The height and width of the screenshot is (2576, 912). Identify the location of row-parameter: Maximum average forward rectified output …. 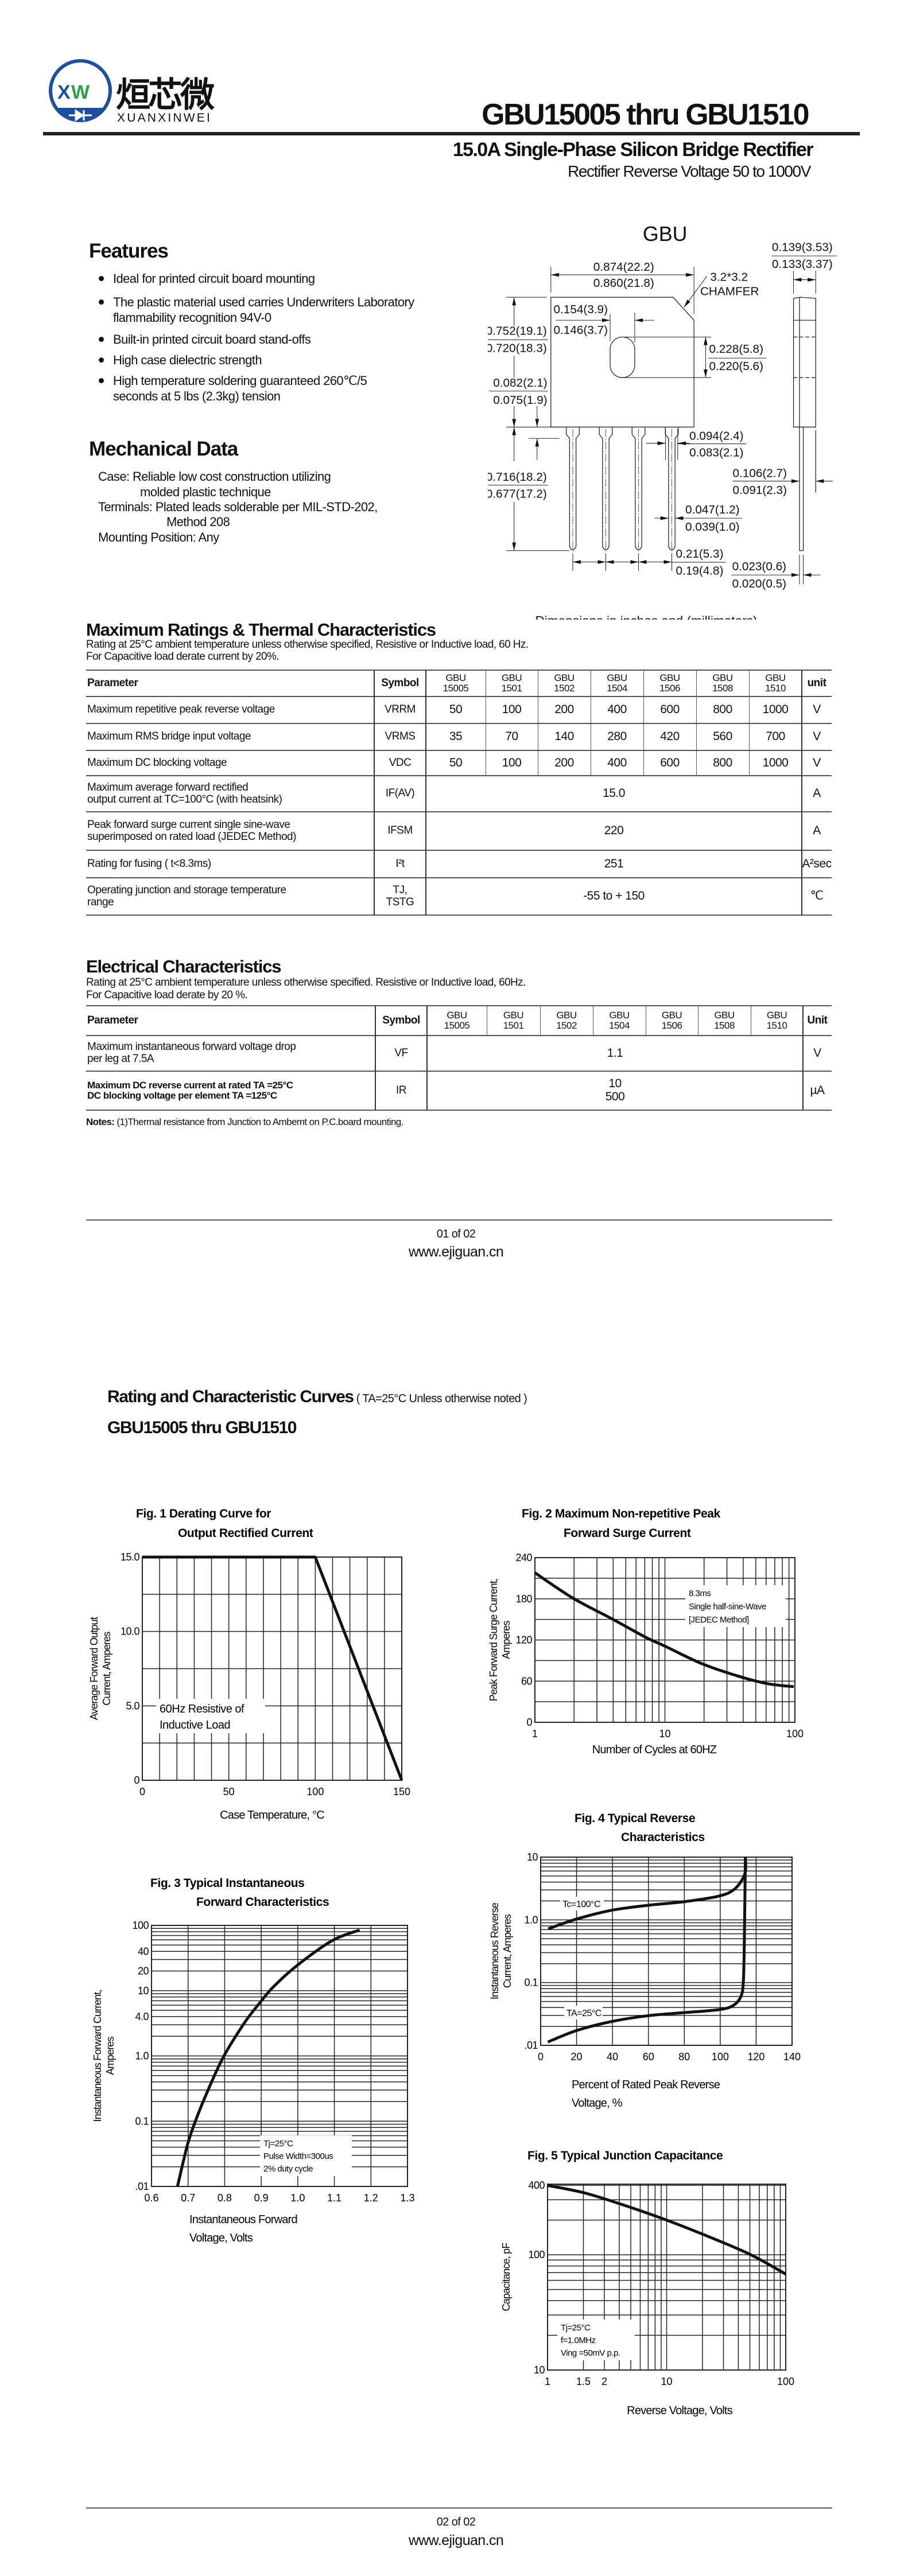
(230, 794).